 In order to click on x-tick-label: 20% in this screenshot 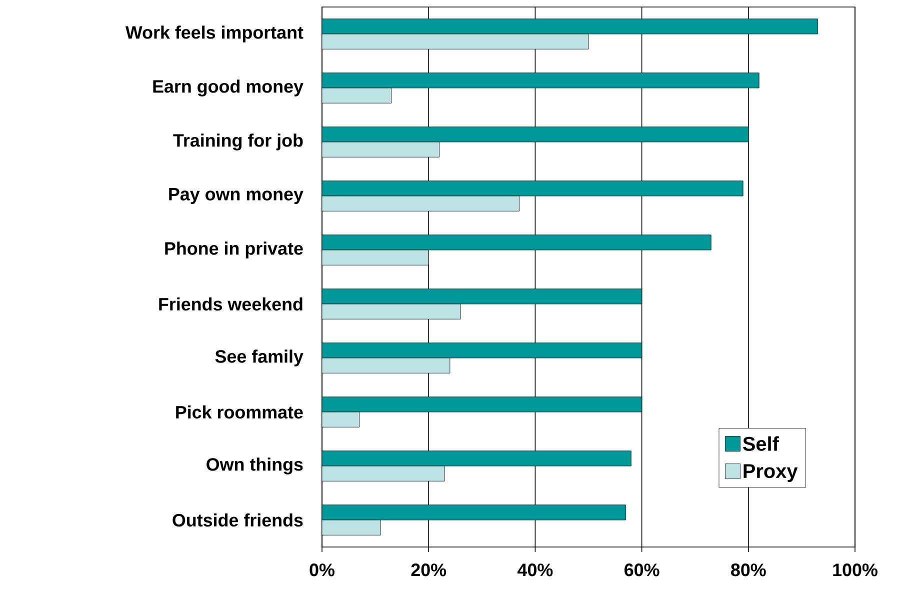, I will do `click(428, 570)`.